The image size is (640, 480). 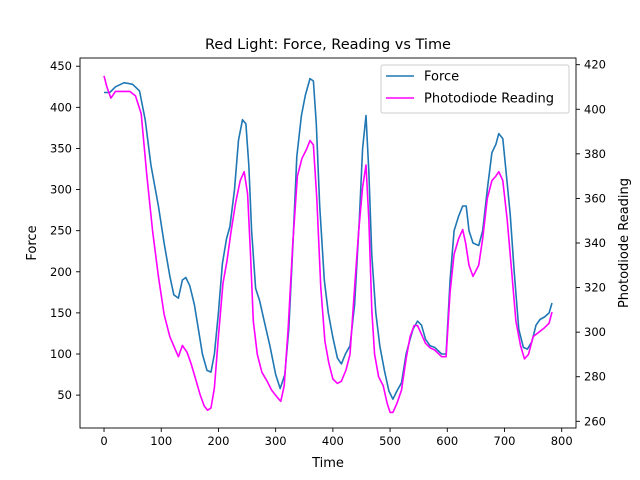 I want to click on y-axis-left-label: Force, so click(x=32, y=242).